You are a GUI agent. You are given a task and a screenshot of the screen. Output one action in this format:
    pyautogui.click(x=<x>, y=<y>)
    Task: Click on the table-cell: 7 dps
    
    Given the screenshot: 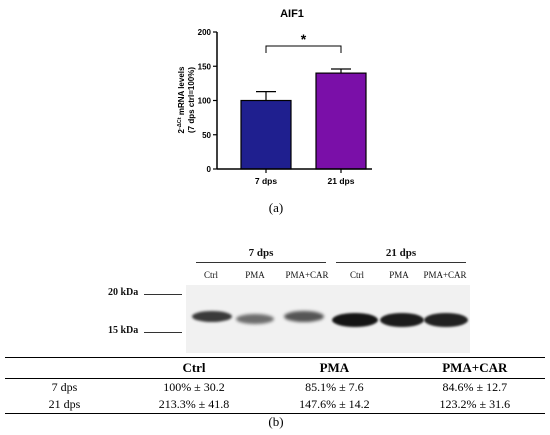 What is the action you would take?
    pyautogui.click(x=64, y=387)
    